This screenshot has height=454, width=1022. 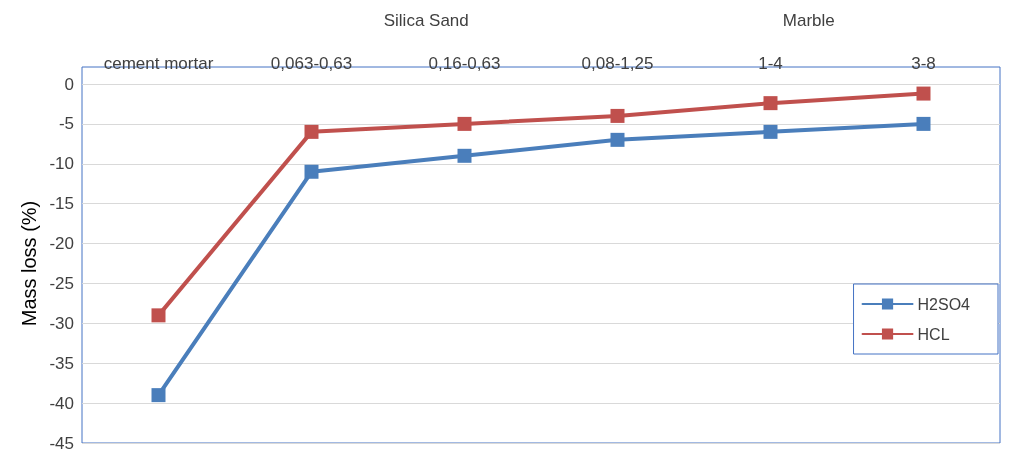 What do you see at coordinates (944, 304) in the screenshot?
I see `legend-label: H2SO4` at bounding box center [944, 304].